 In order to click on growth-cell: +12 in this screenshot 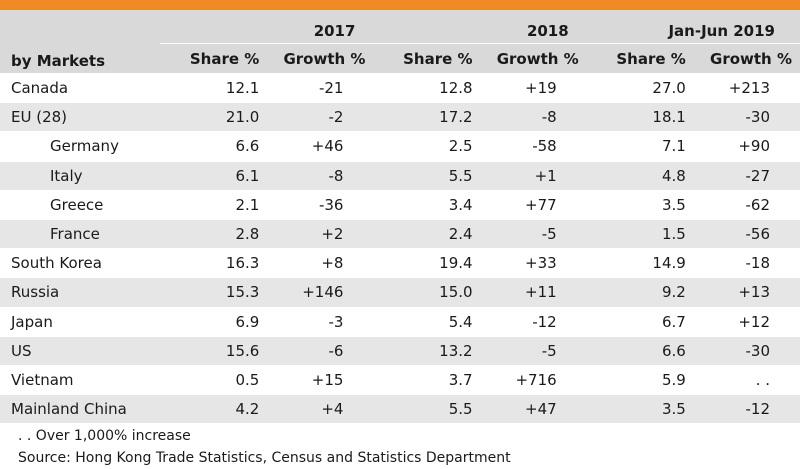, I will do `click(748, 321)`.